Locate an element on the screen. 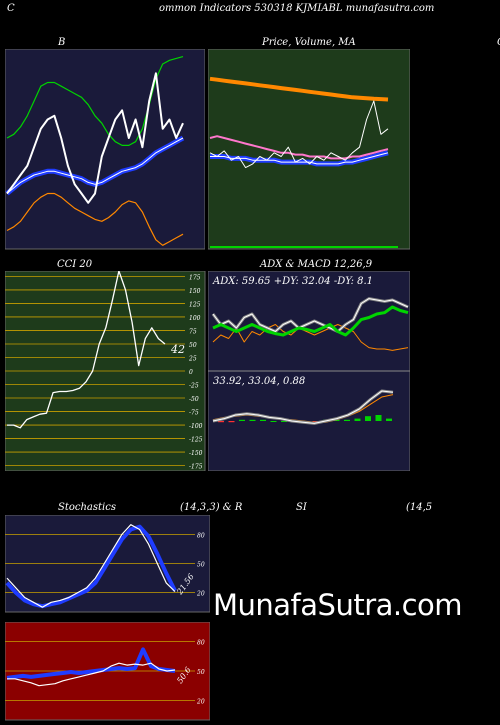  cci-current-label: 42 is located at coordinates (177, 349).